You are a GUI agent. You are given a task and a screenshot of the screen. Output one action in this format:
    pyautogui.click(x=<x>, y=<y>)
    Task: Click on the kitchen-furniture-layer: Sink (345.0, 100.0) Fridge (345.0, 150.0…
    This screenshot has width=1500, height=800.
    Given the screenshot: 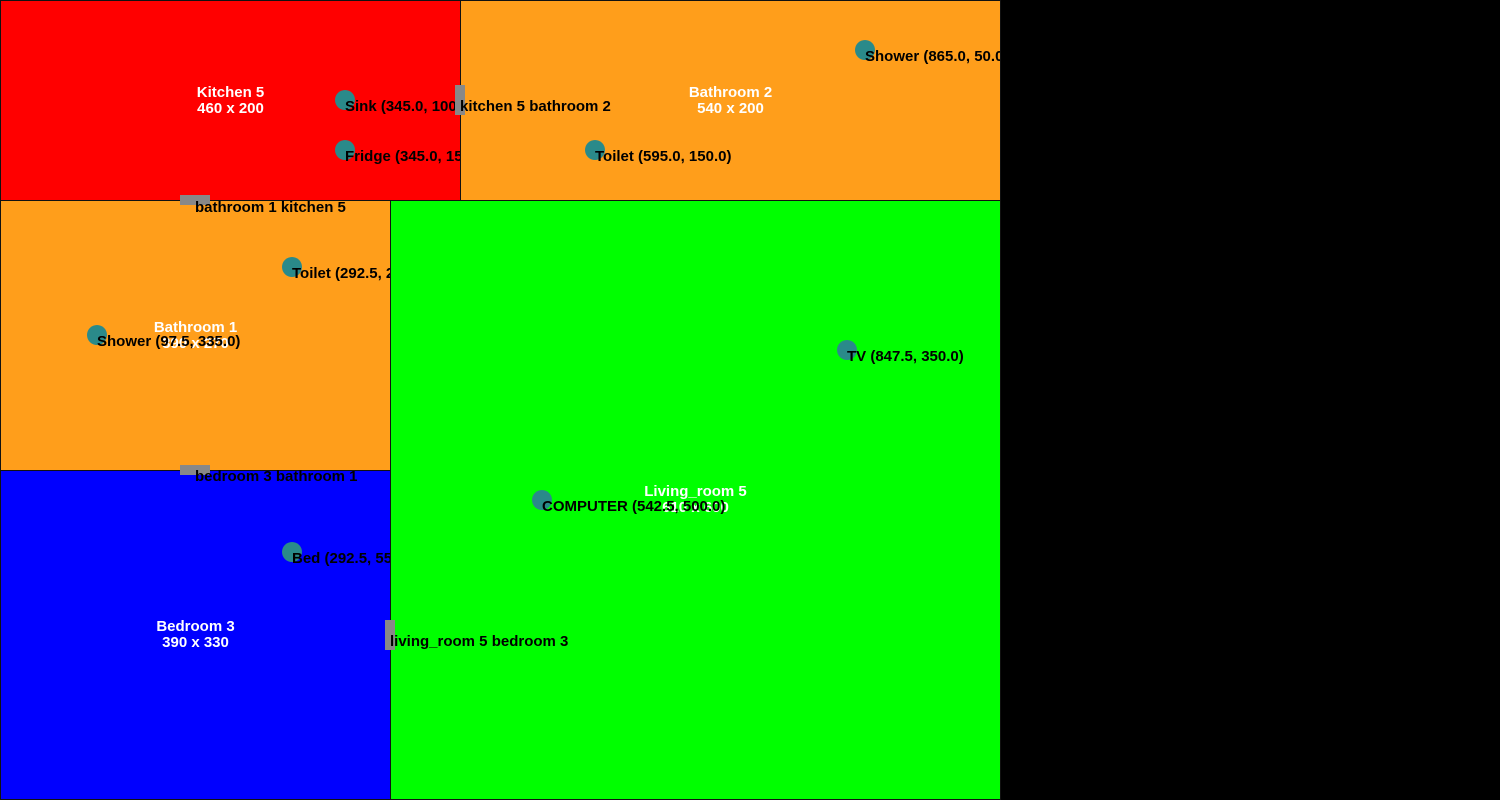 What is the action you would take?
    pyautogui.click(x=230, y=100)
    